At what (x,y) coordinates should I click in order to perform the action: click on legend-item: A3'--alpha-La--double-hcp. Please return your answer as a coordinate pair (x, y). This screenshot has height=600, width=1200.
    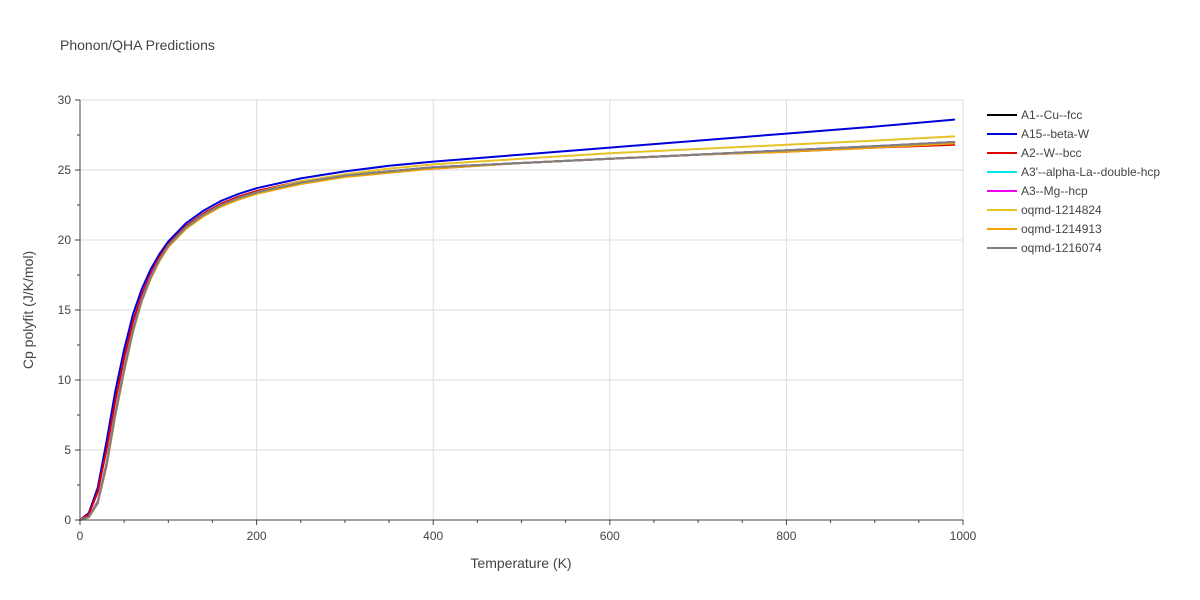
    Looking at the image, I should click on (1073, 172).